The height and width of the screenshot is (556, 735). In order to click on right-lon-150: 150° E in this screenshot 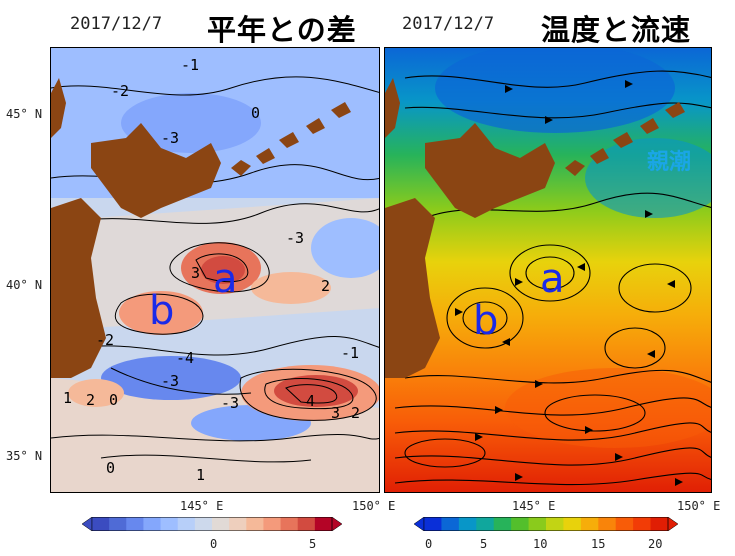, I will do `click(699, 506)`.